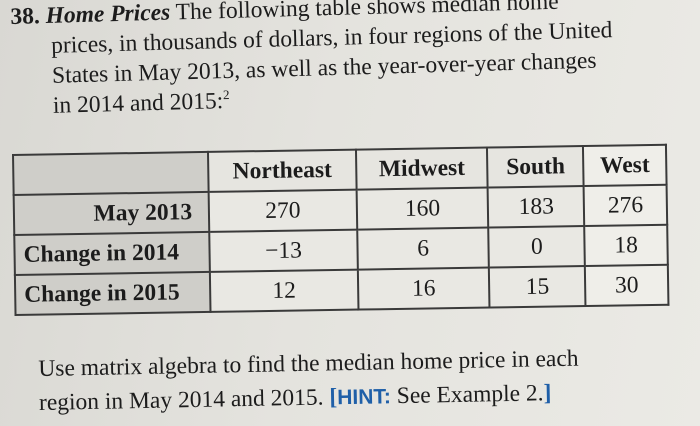 Image resolution: width=700 pixels, height=426 pixels. Describe the element at coordinates (283, 210) in the screenshot. I see `table-cell: 270` at that location.